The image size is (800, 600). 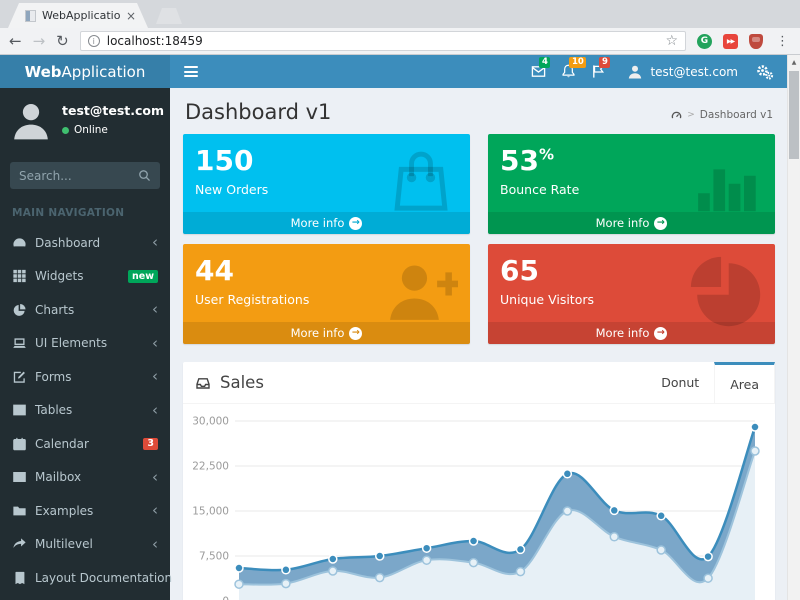 I want to click on calendar-badge: 3, so click(x=150, y=443).